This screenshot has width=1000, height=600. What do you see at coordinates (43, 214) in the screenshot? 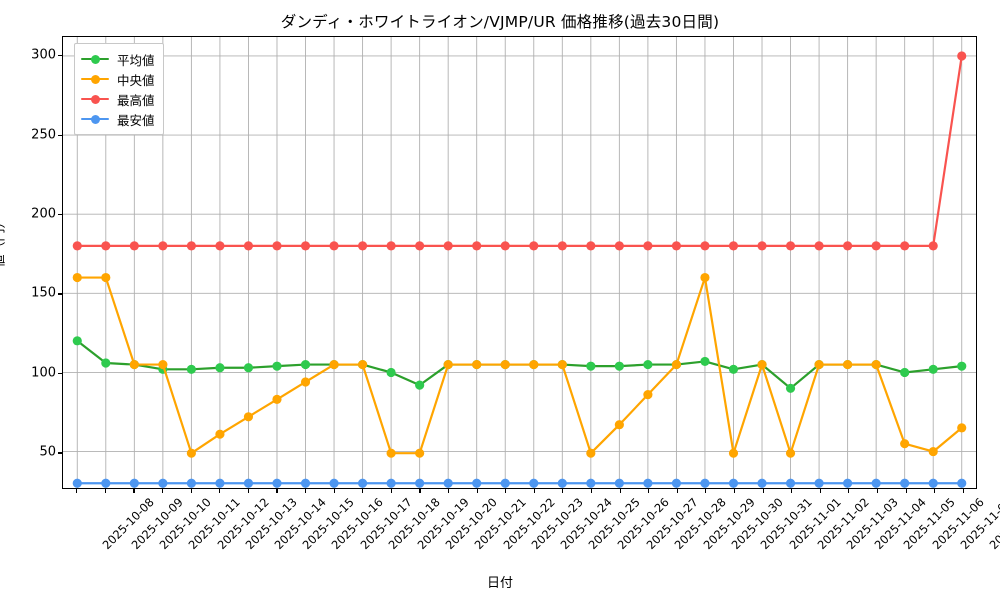
I see `y-axis-tick-label: 200` at bounding box center [43, 214].